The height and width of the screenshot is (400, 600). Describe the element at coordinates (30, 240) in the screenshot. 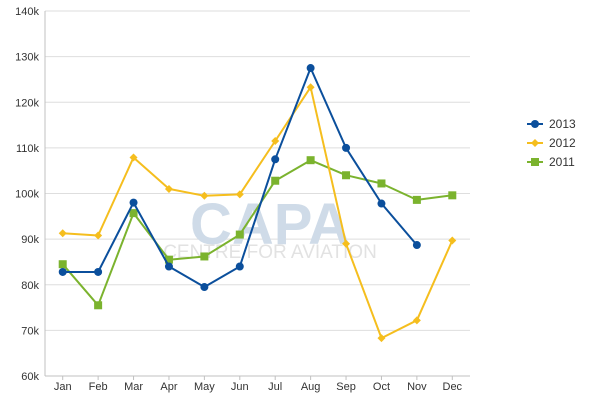

I see `y-tick-label: 90k` at that location.